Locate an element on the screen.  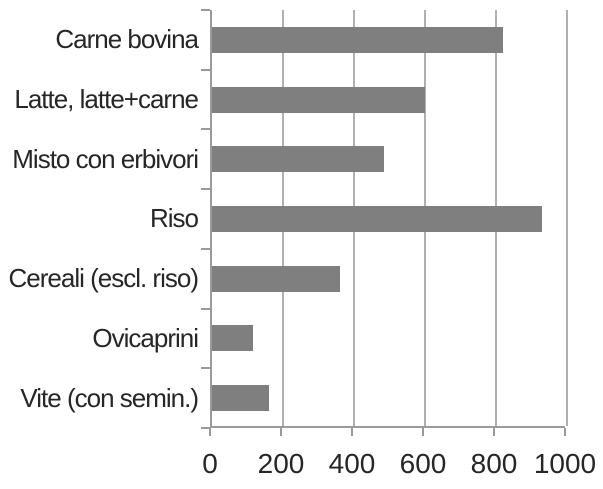
category-label: Riso is located at coordinates (174, 218).